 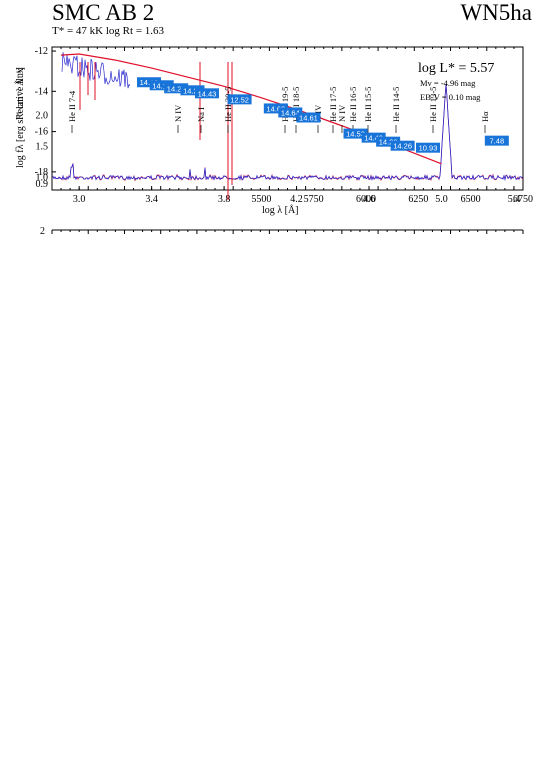 What do you see at coordinates (448, 83) in the screenshot?
I see `absolute-magnitude: Mv = -4.96 mag` at bounding box center [448, 83].